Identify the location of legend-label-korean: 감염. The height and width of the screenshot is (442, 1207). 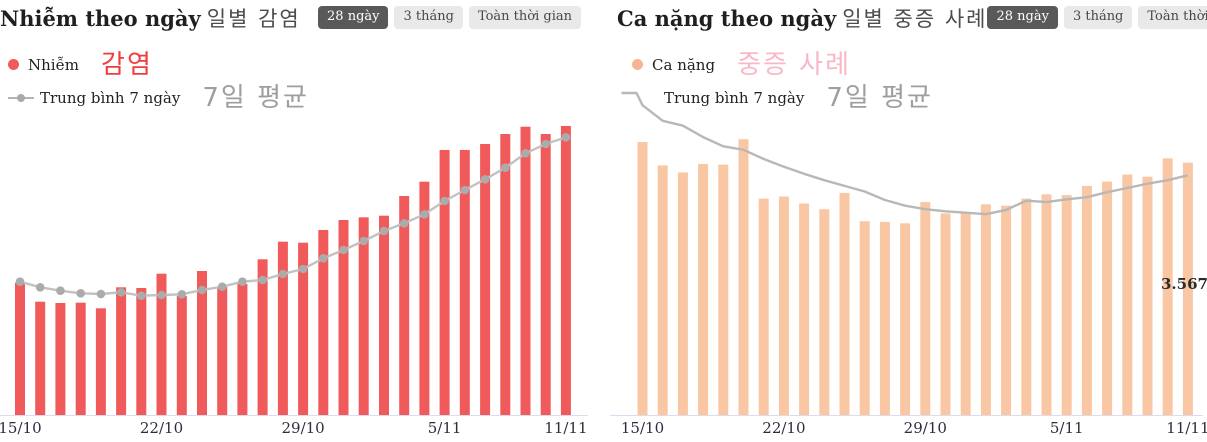
(127, 64).